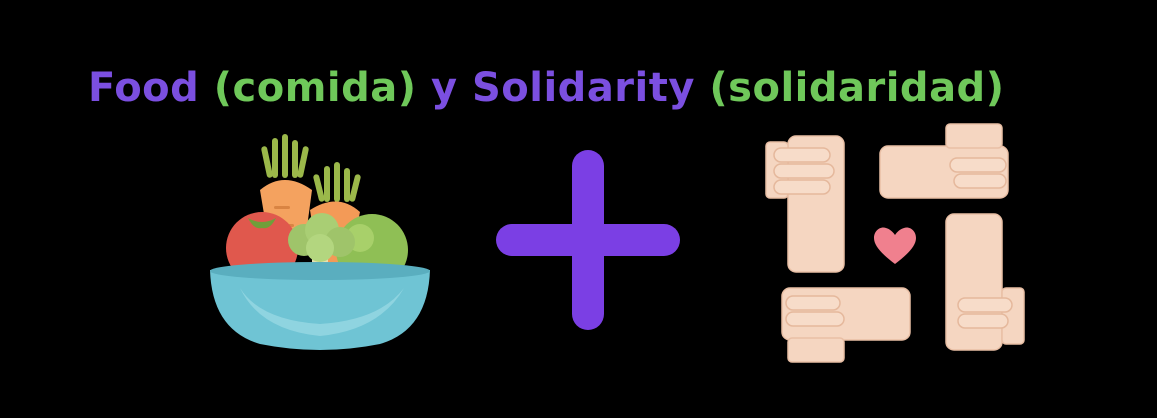 This screenshot has width=1157, height=418. Describe the element at coordinates (144, 88) in the screenshot. I see `headline-food: Food` at that location.